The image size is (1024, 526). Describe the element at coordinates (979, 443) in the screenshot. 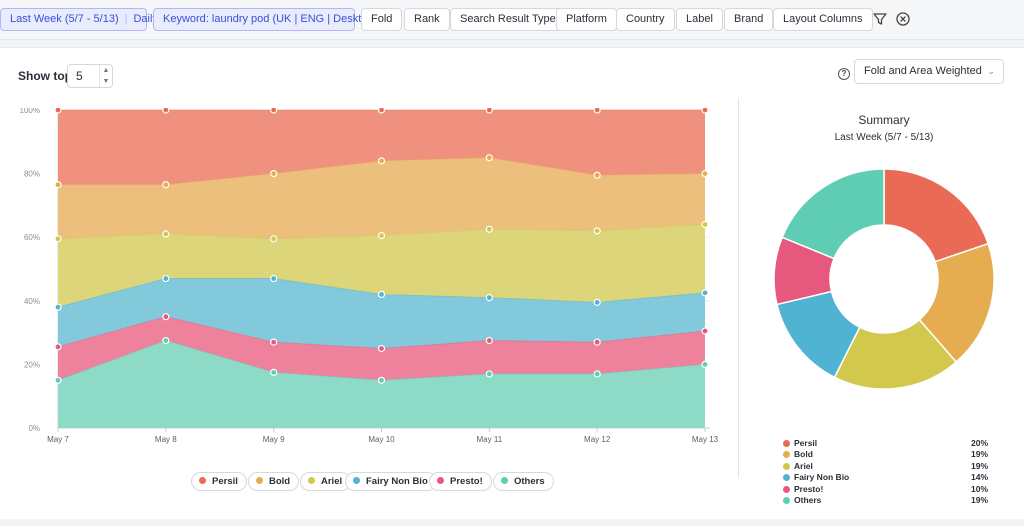

I see `summary-share-value: 20%` at that location.